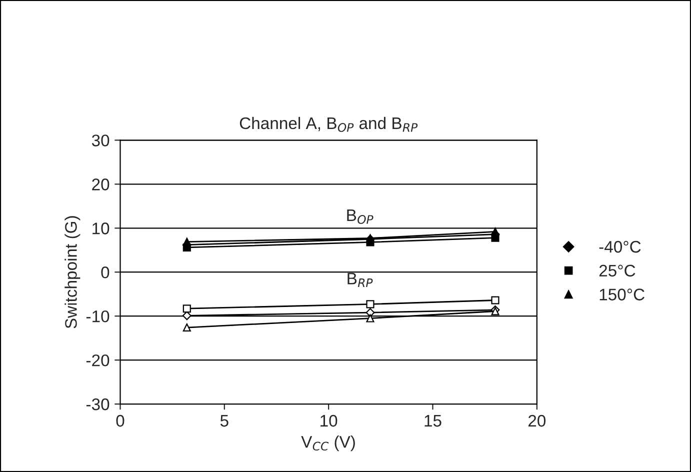  What do you see at coordinates (105, 272) in the screenshot?
I see `y-tick-label: 0` at bounding box center [105, 272].